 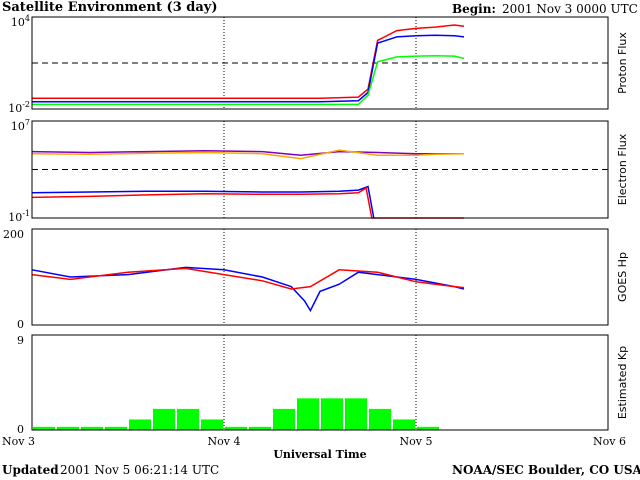 I want to click on x-tick-label: Nov 4, so click(x=224, y=441).